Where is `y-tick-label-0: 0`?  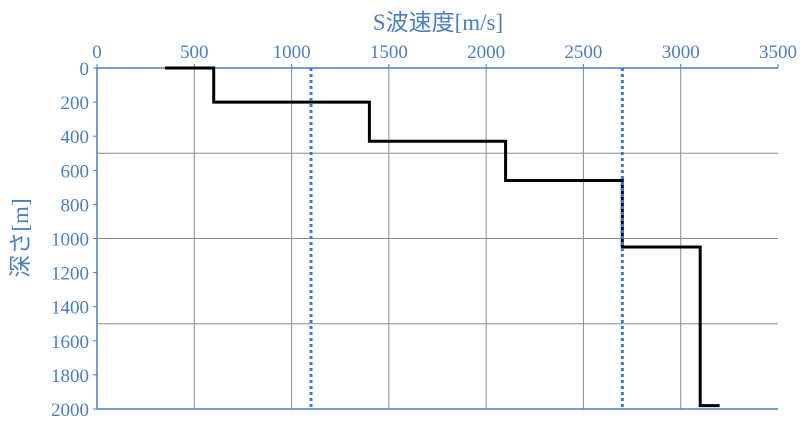 y-tick-label-0: 0 is located at coordinates (85, 69).